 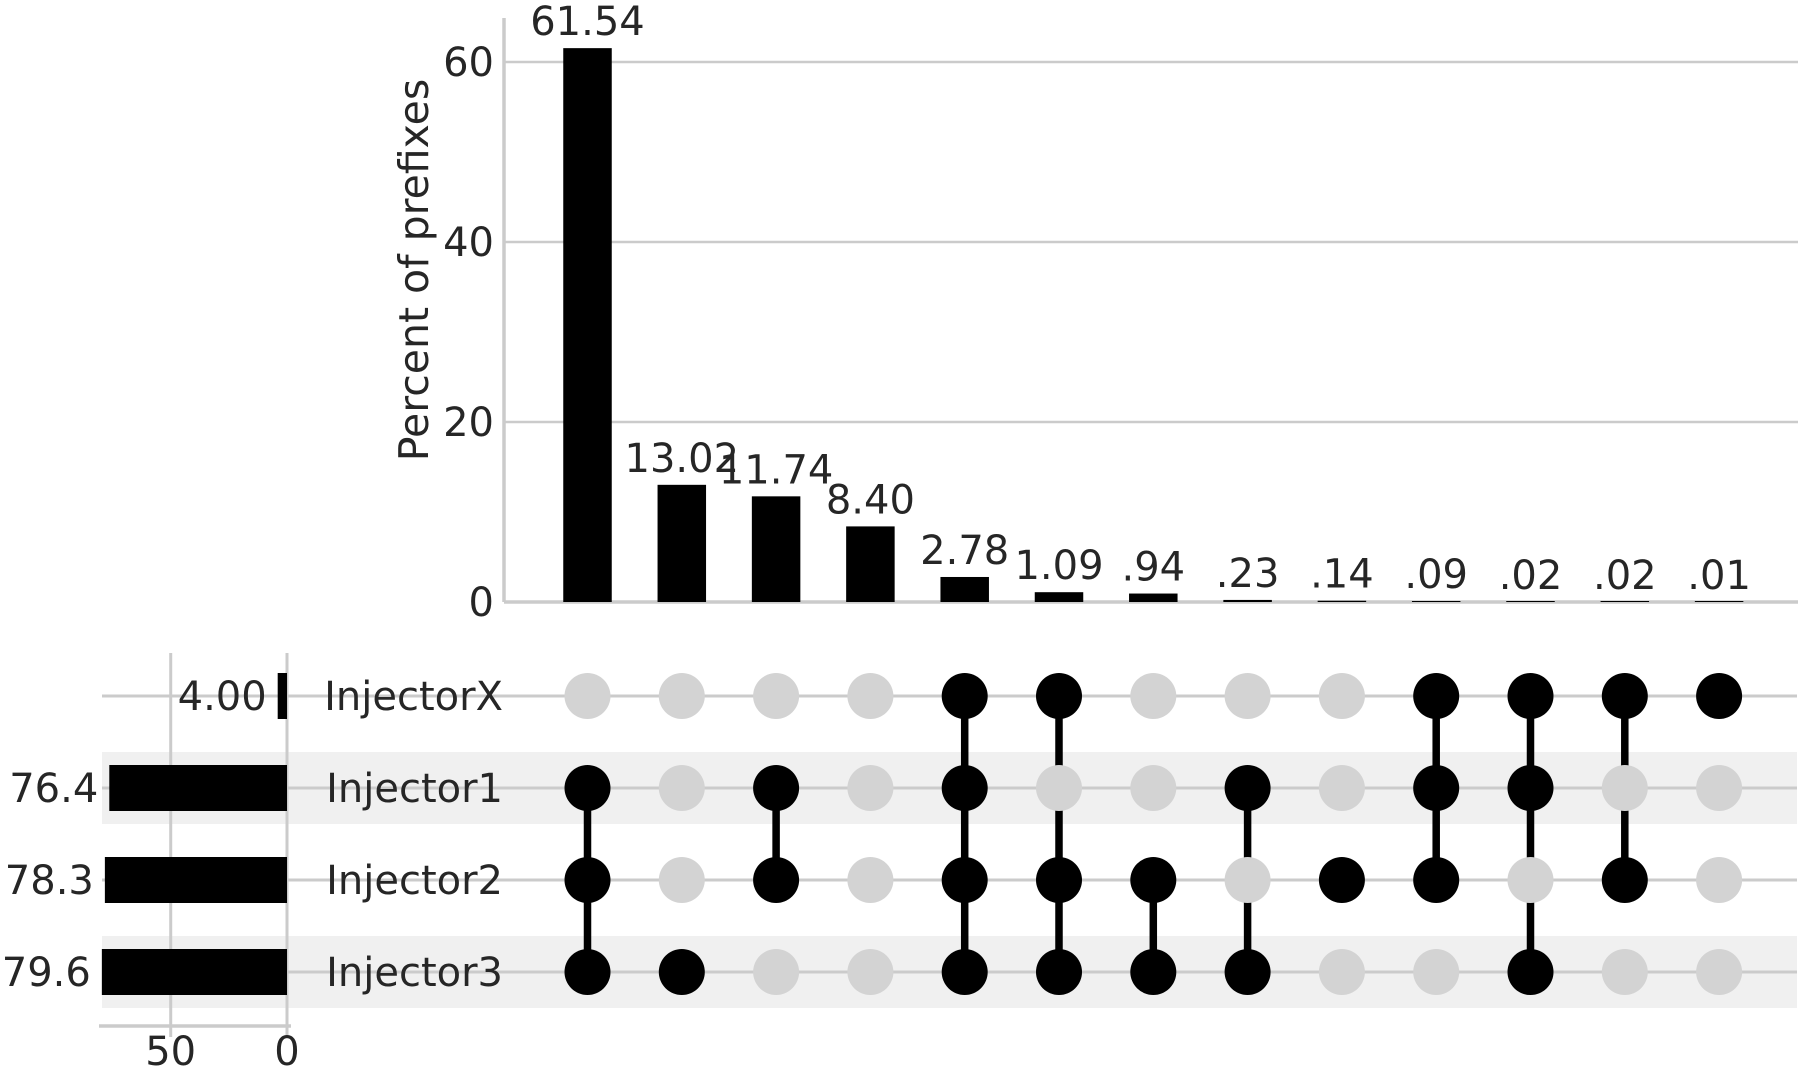 What do you see at coordinates (414, 270) in the screenshot?
I see `y-axis-label: Percent of prefixes` at bounding box center [414, 270].